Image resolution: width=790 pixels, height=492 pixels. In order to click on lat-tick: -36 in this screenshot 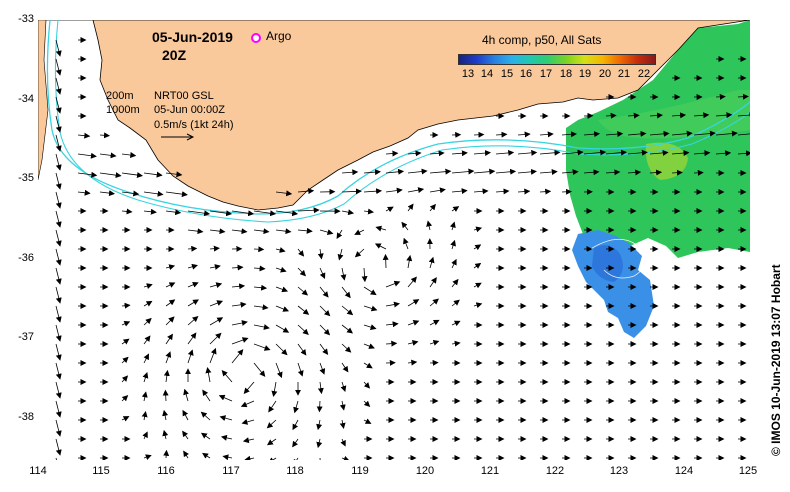, I will do `click(26, 258)`.